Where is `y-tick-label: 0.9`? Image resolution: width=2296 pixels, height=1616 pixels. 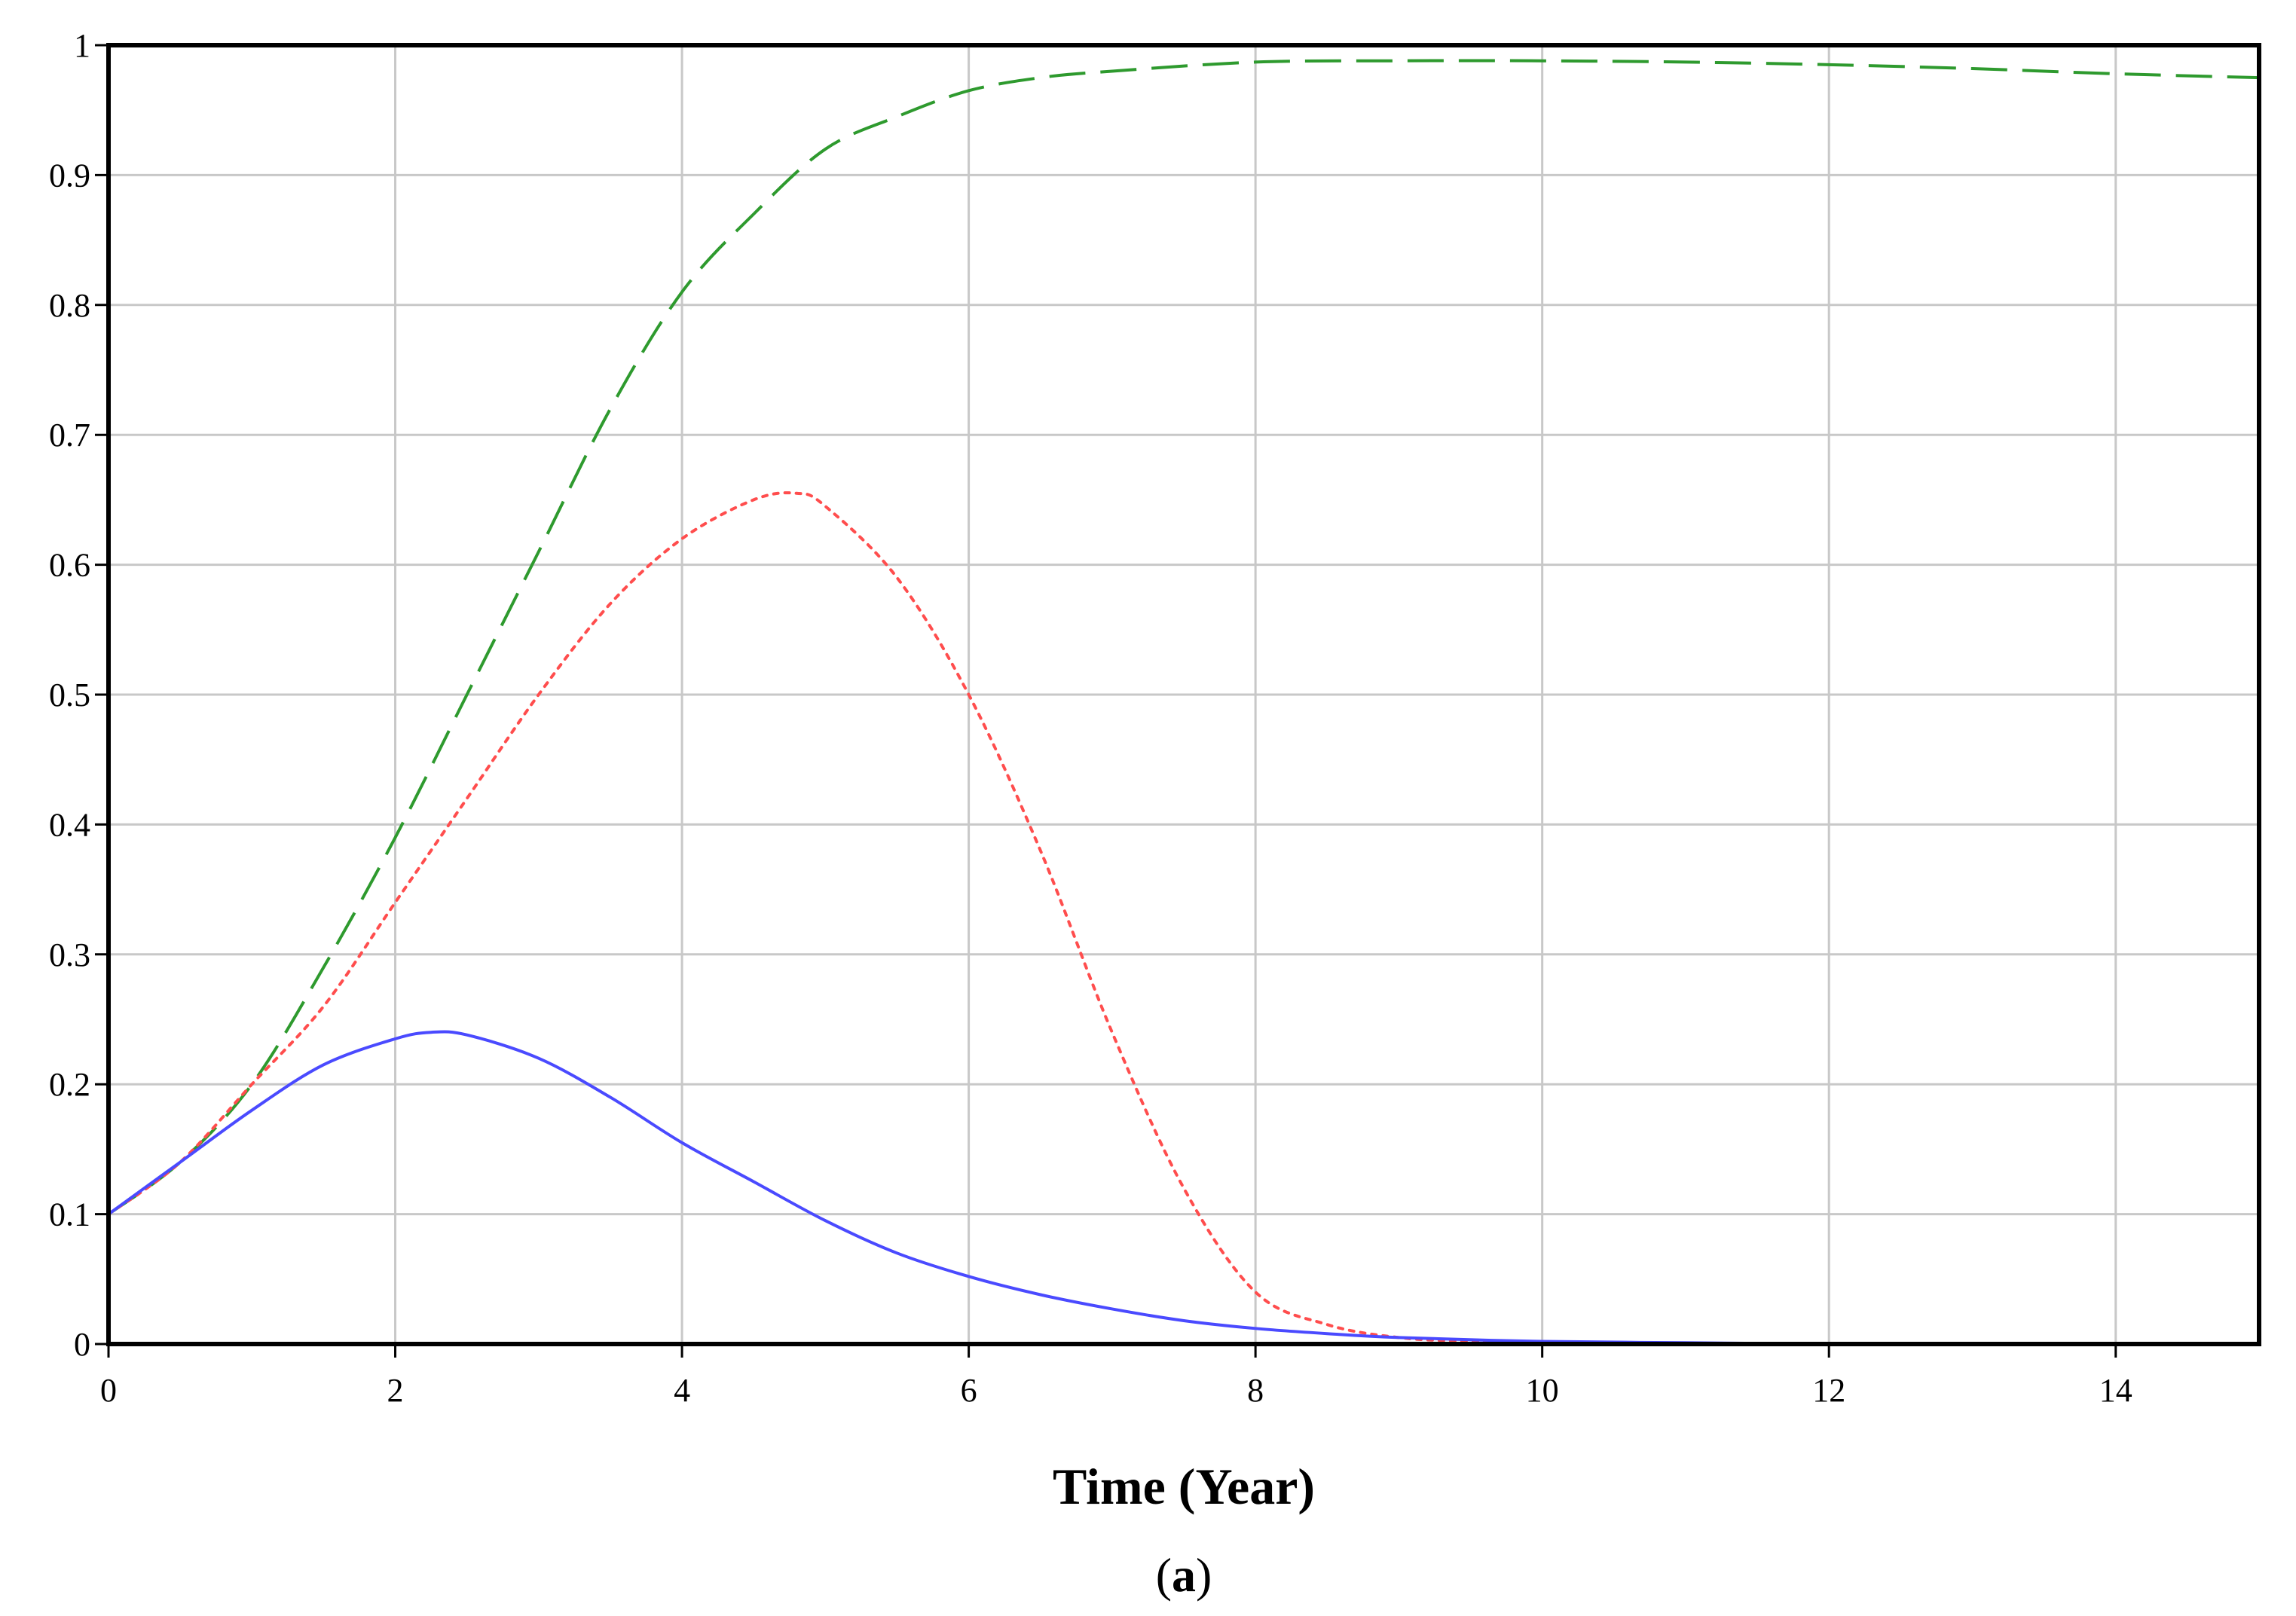 y-tick-label: 0.9 is located at coordinates (69, 175).